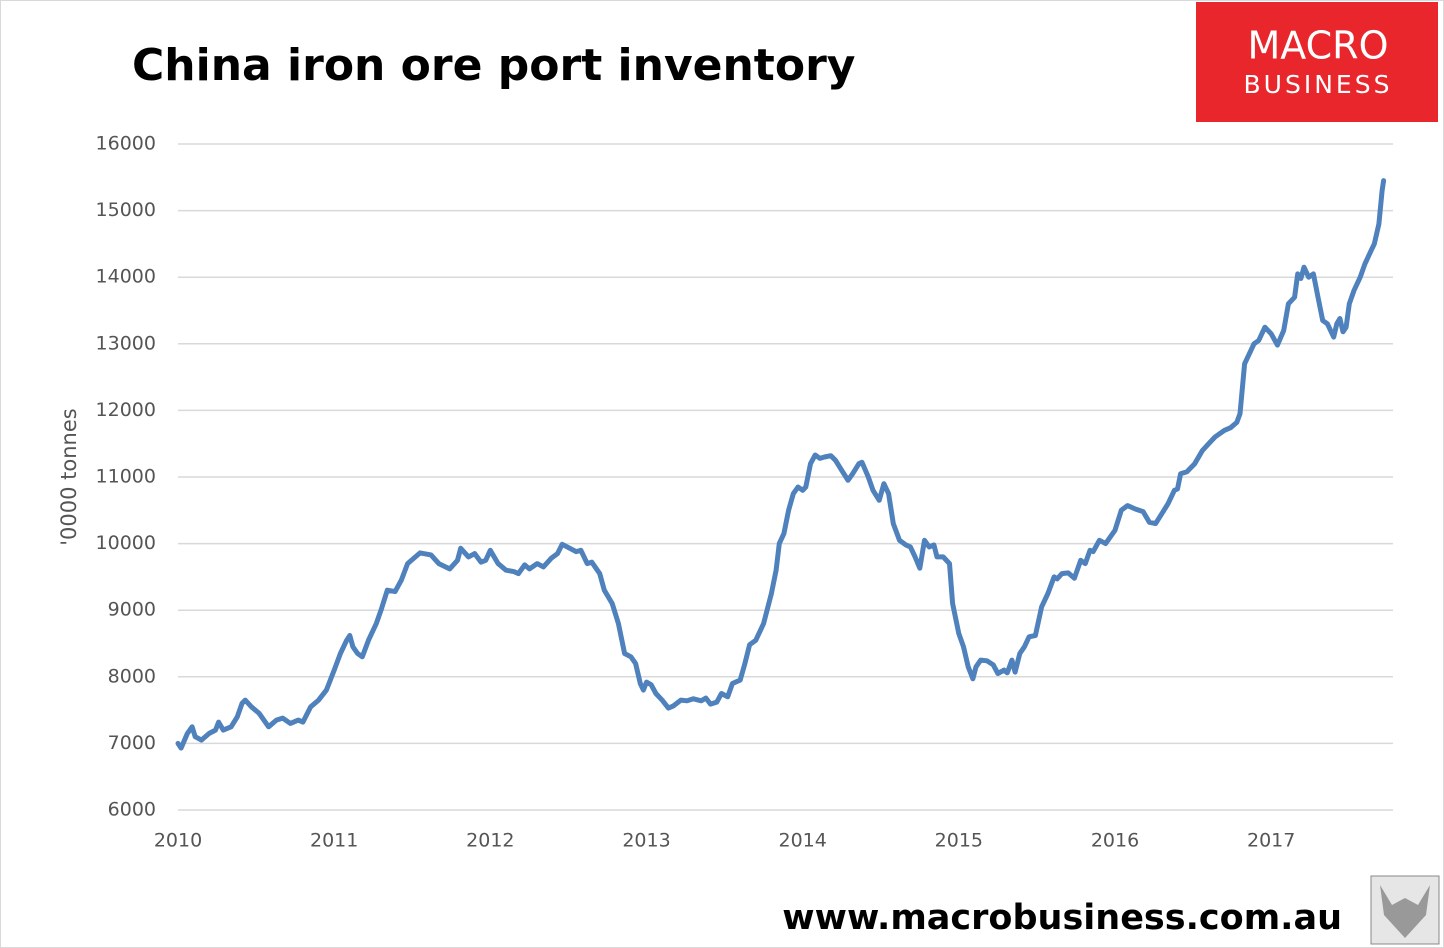  Describe the element at coordinates (126, 144) in the screenshot. I see `y-tick-label: 16000` at that location.